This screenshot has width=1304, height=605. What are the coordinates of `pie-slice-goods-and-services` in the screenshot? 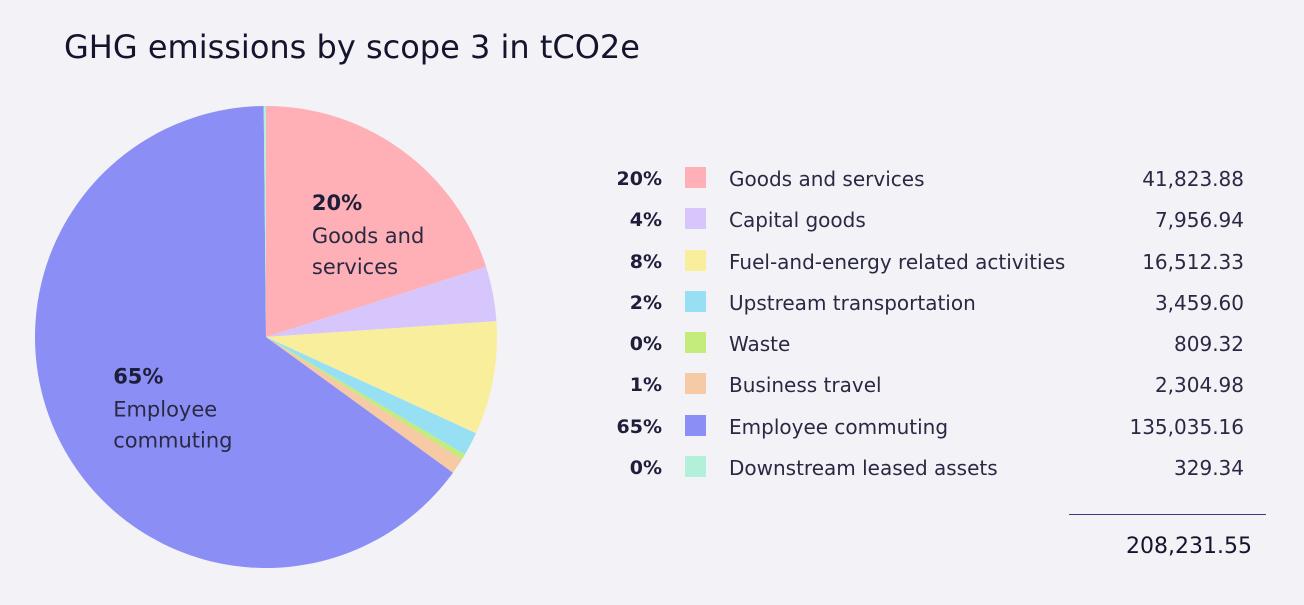 It's located at (376, 221).